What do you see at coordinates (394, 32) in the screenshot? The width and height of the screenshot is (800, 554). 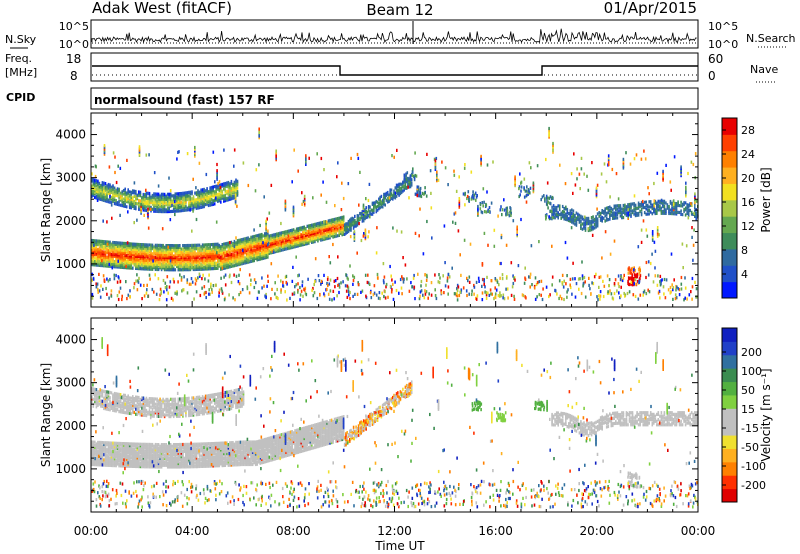 I see `nsky-trace` at bounding box center [394, 32].